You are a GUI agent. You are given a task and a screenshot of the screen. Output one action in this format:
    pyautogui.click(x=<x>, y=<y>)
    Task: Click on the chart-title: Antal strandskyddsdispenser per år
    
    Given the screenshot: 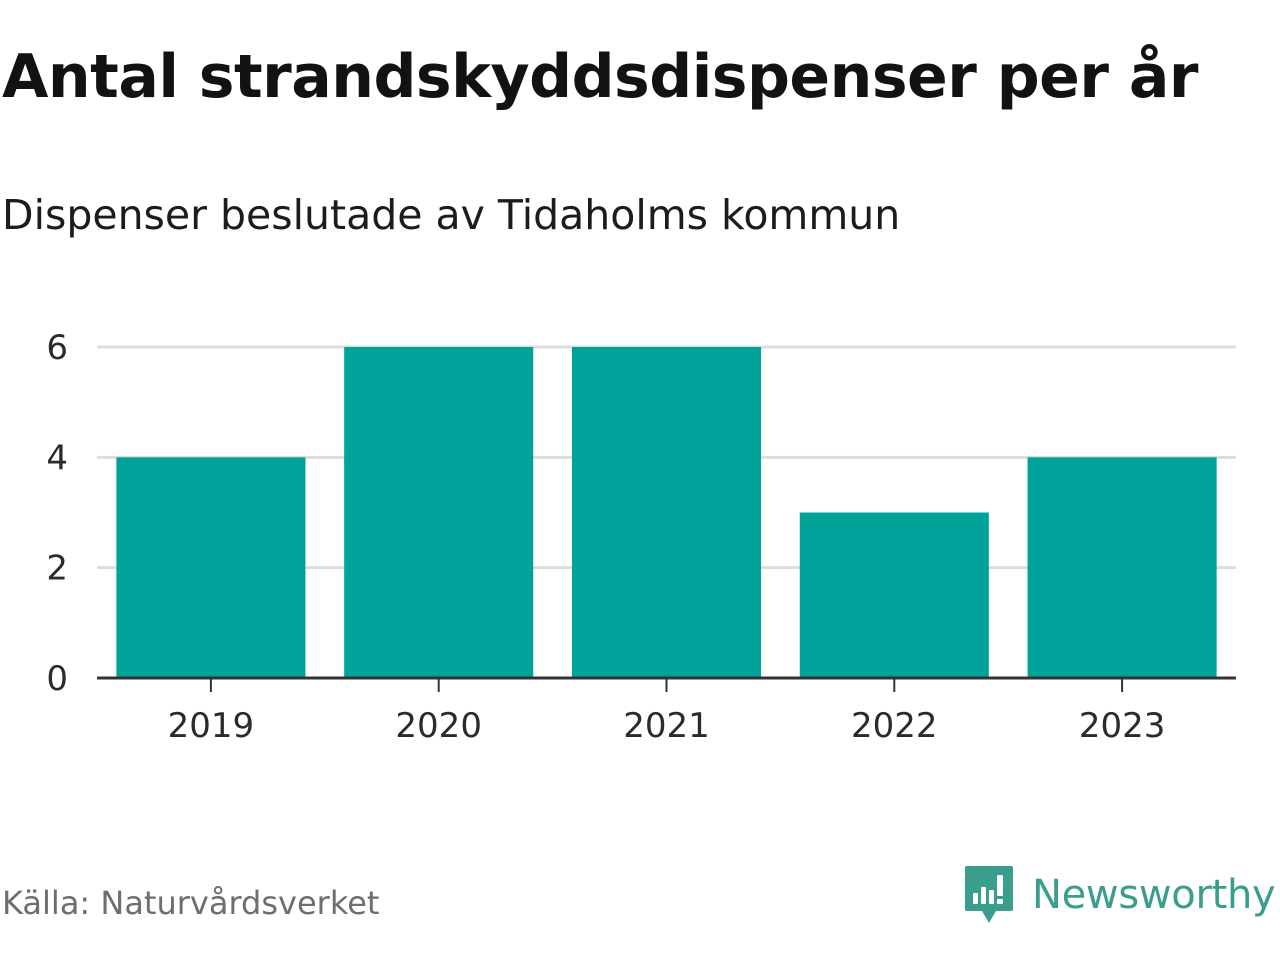 What is the action you would take?
    pyautogui.click(x=600, y=77)
    